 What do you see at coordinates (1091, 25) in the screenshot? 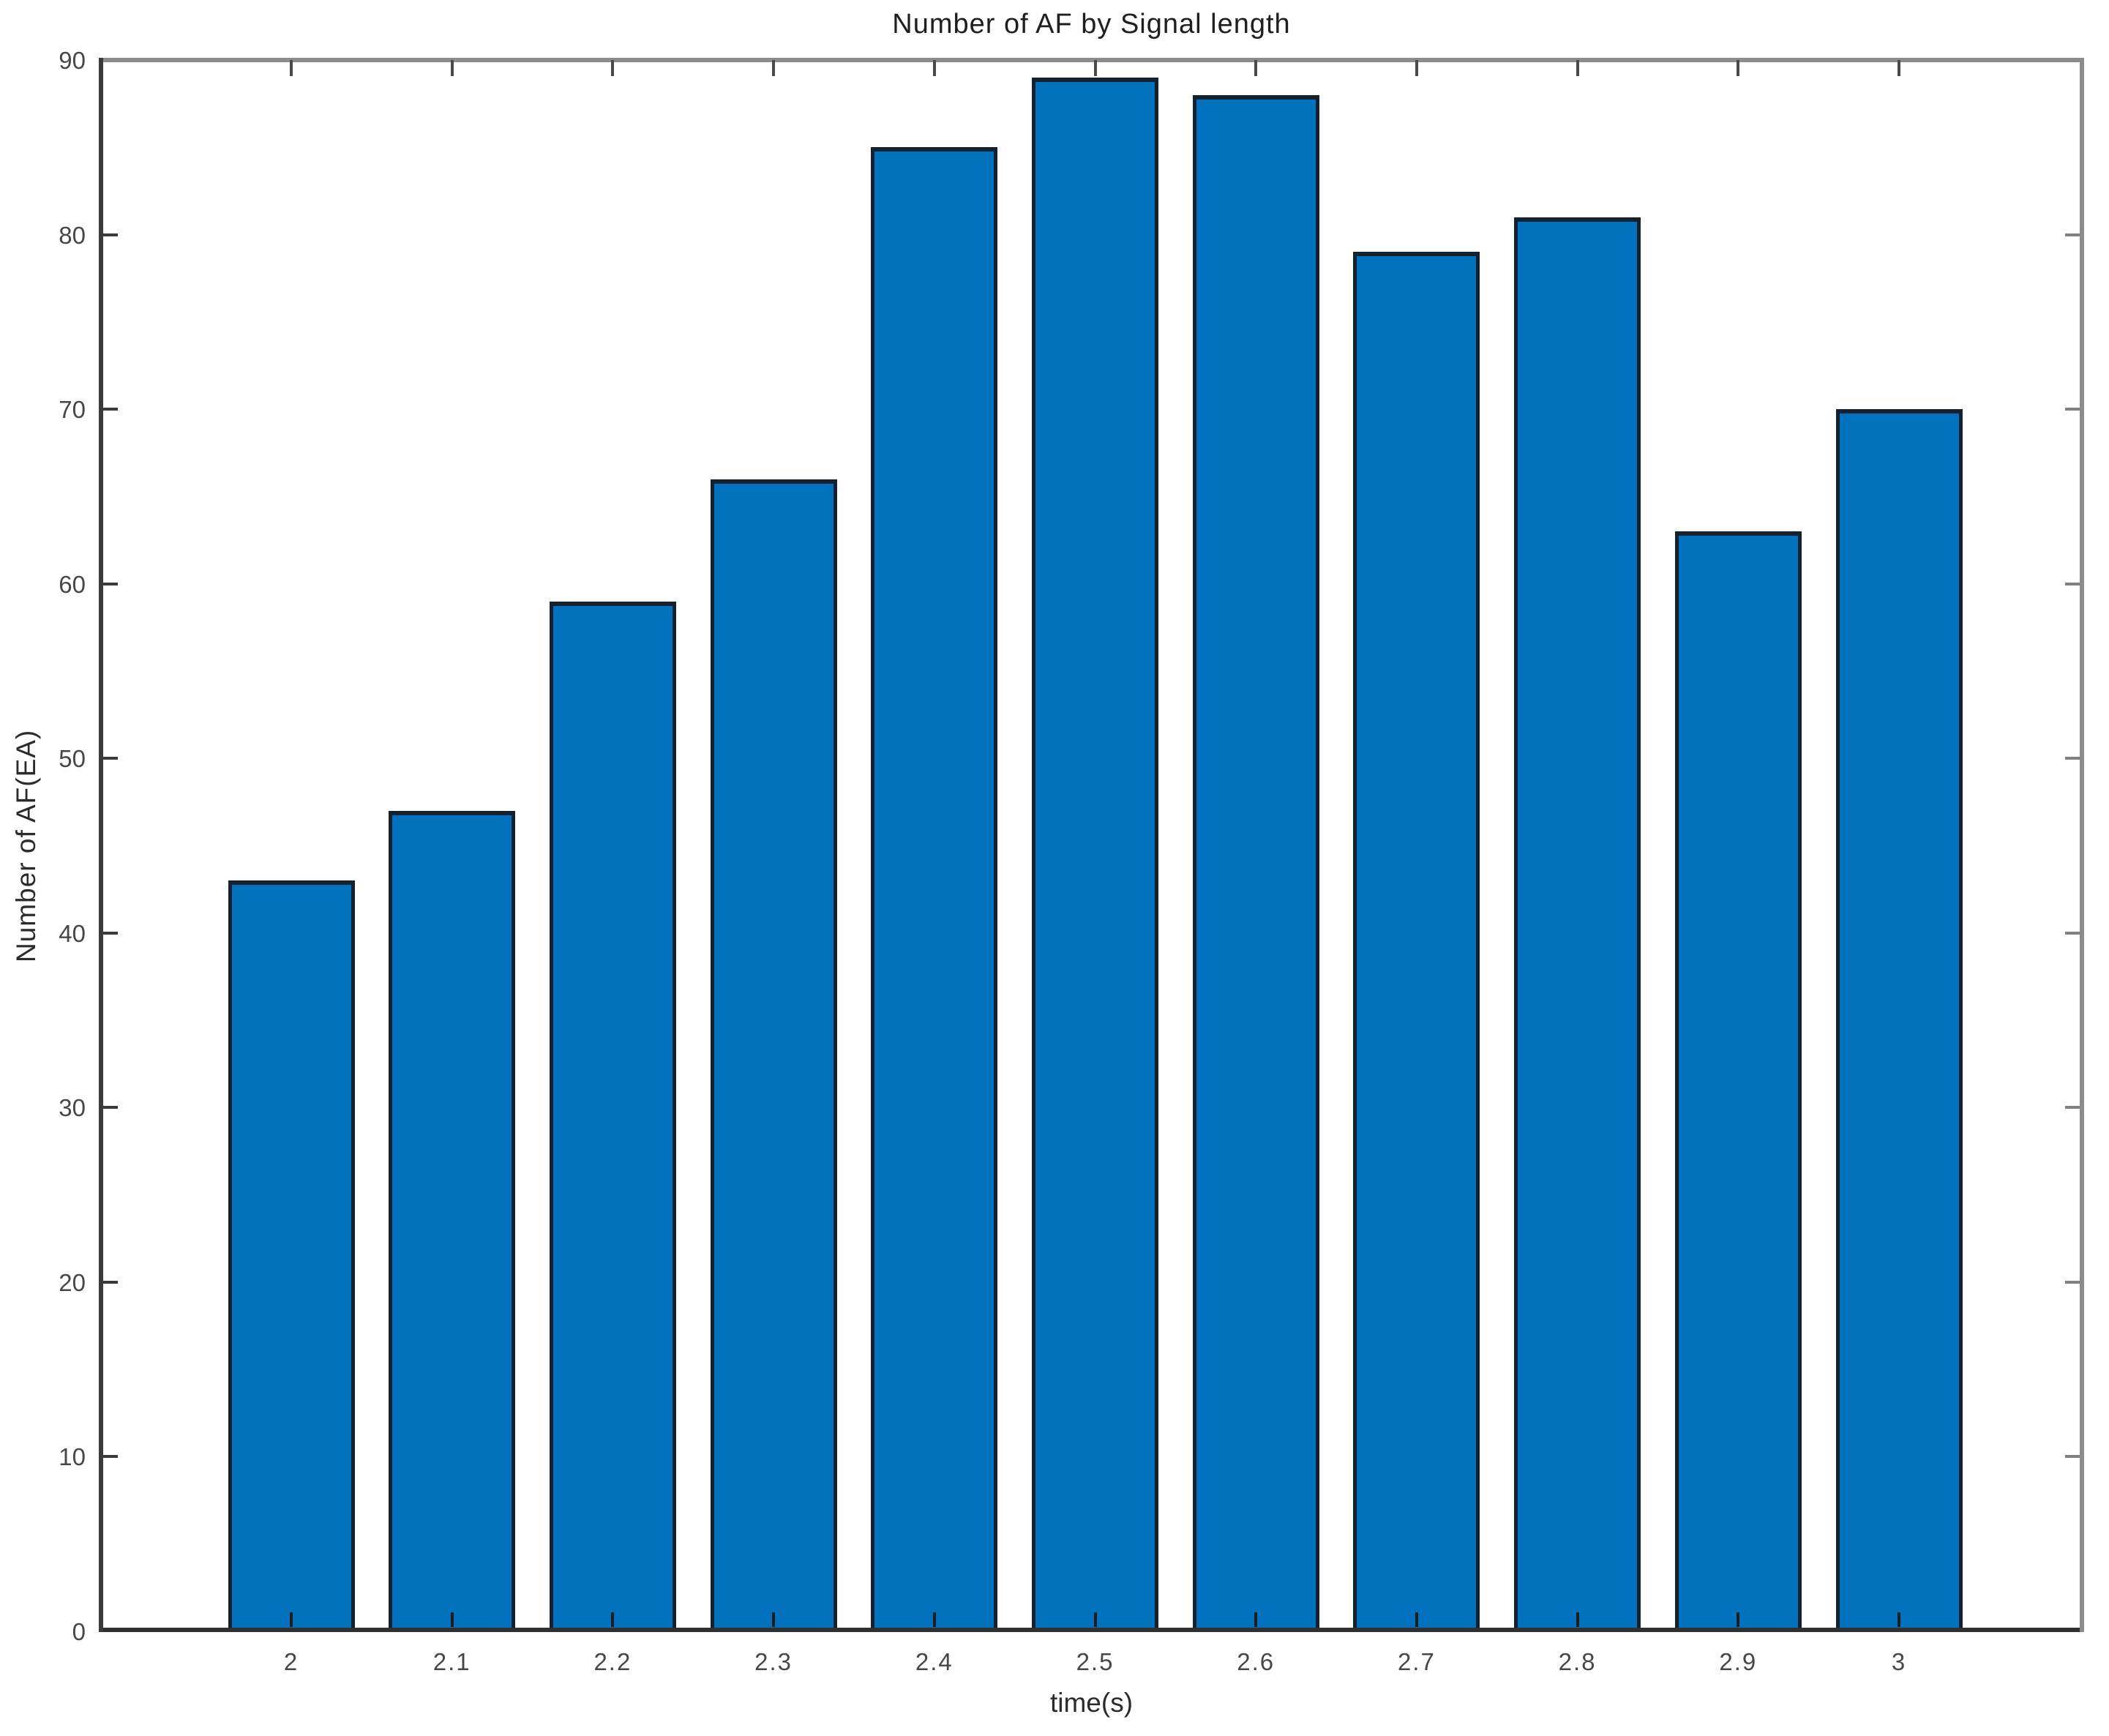
I see `chart-title: Number of AF by Signal length` at bounding box center [1091, 25].